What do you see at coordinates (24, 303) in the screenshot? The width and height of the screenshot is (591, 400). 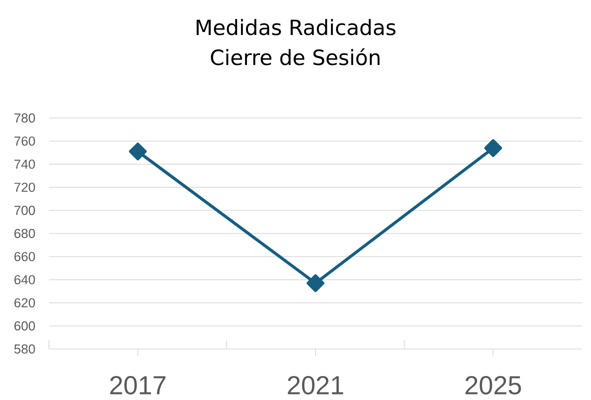 I see `y-tick-label: 620` at bounding box center [24, 303].